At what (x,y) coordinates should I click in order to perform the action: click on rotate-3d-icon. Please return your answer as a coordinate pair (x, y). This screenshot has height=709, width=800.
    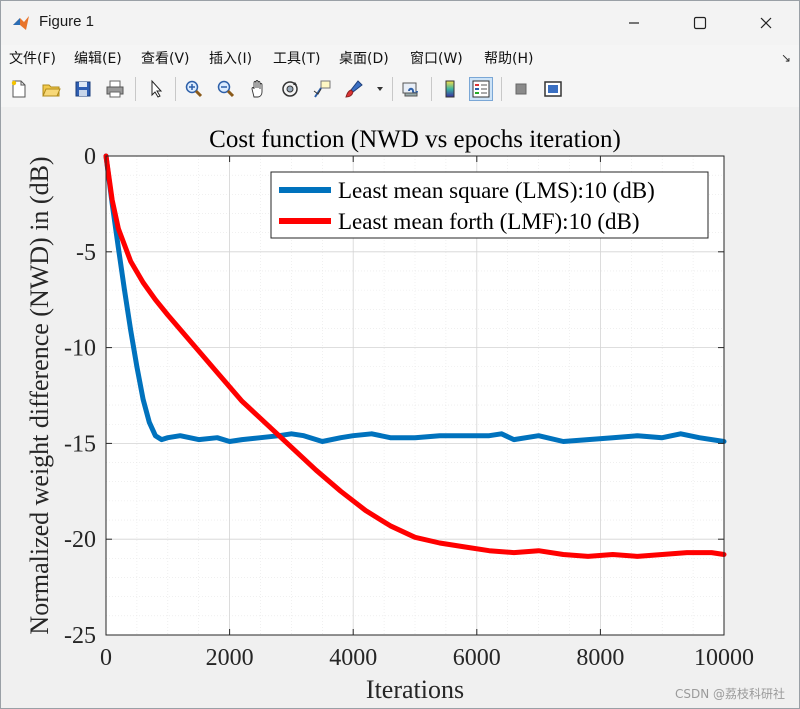
    Looking at the image, I should click on (290, 89).